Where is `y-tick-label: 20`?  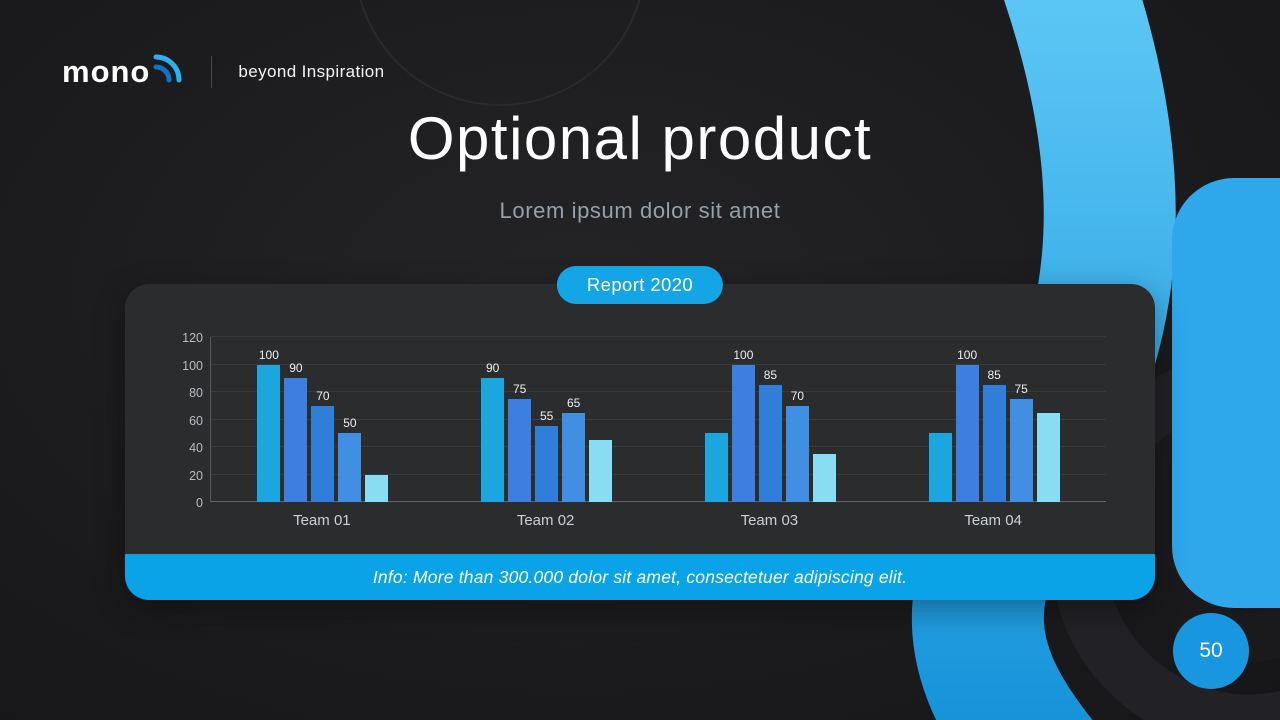 y-tick-label: 20 is located at coordinates (196, 475).